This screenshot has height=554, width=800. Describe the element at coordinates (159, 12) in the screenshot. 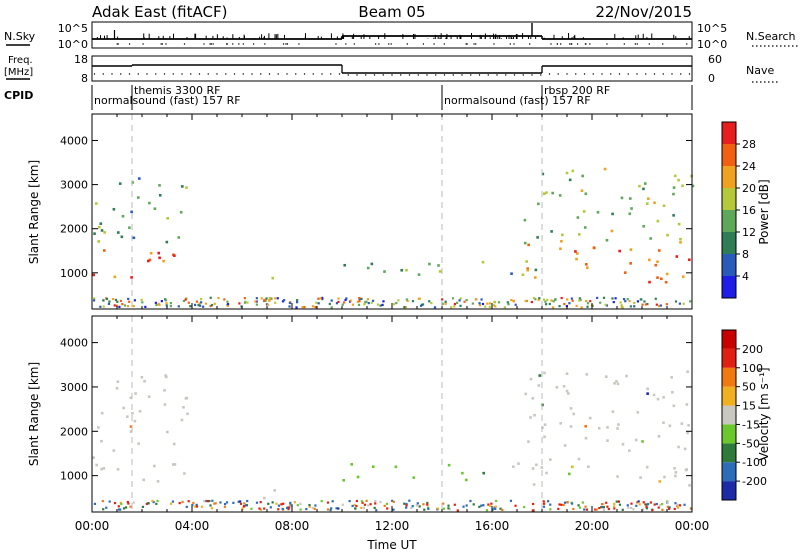

I see `site-title: Adak East (fitACF)` at that location.